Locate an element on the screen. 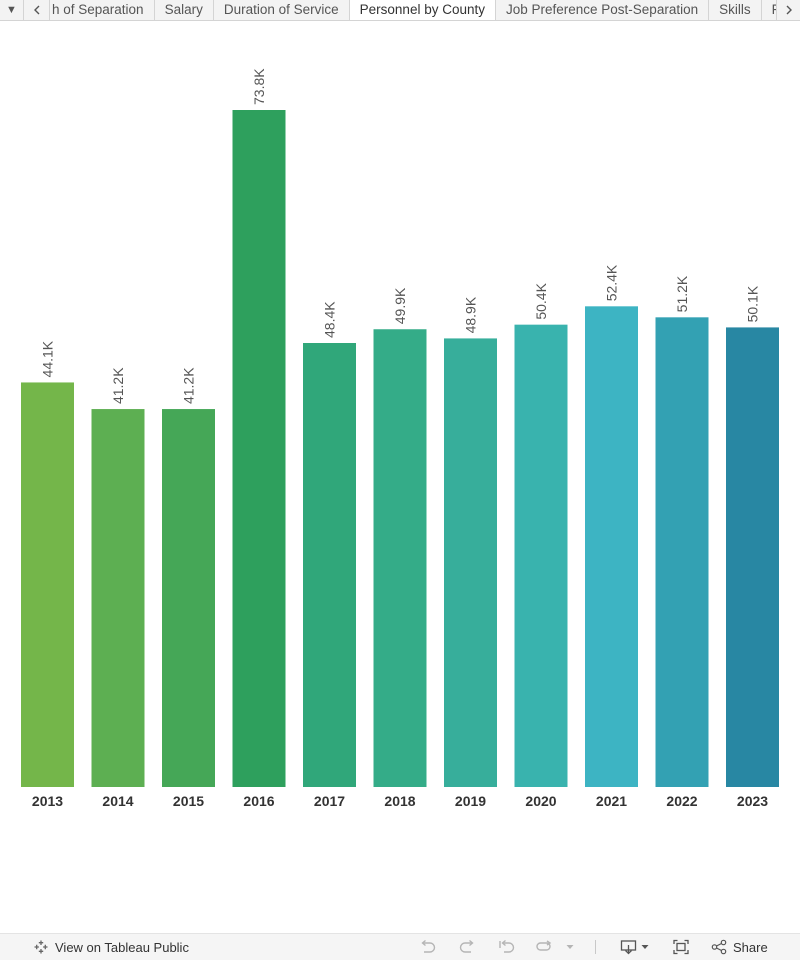 Image resolution: width=800 pixels, height=960 pixels. x-tick-label-2019: 2019 is located at coordinates (470, 801).